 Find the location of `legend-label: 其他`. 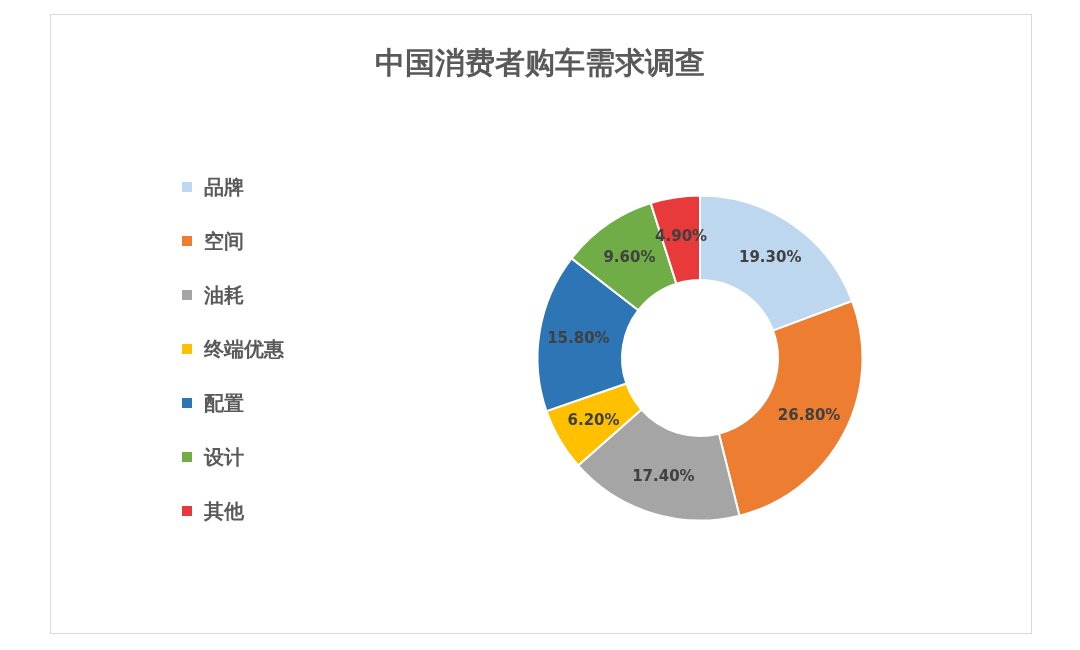

legend-label: 其他 is located at coordinates (224, 511).